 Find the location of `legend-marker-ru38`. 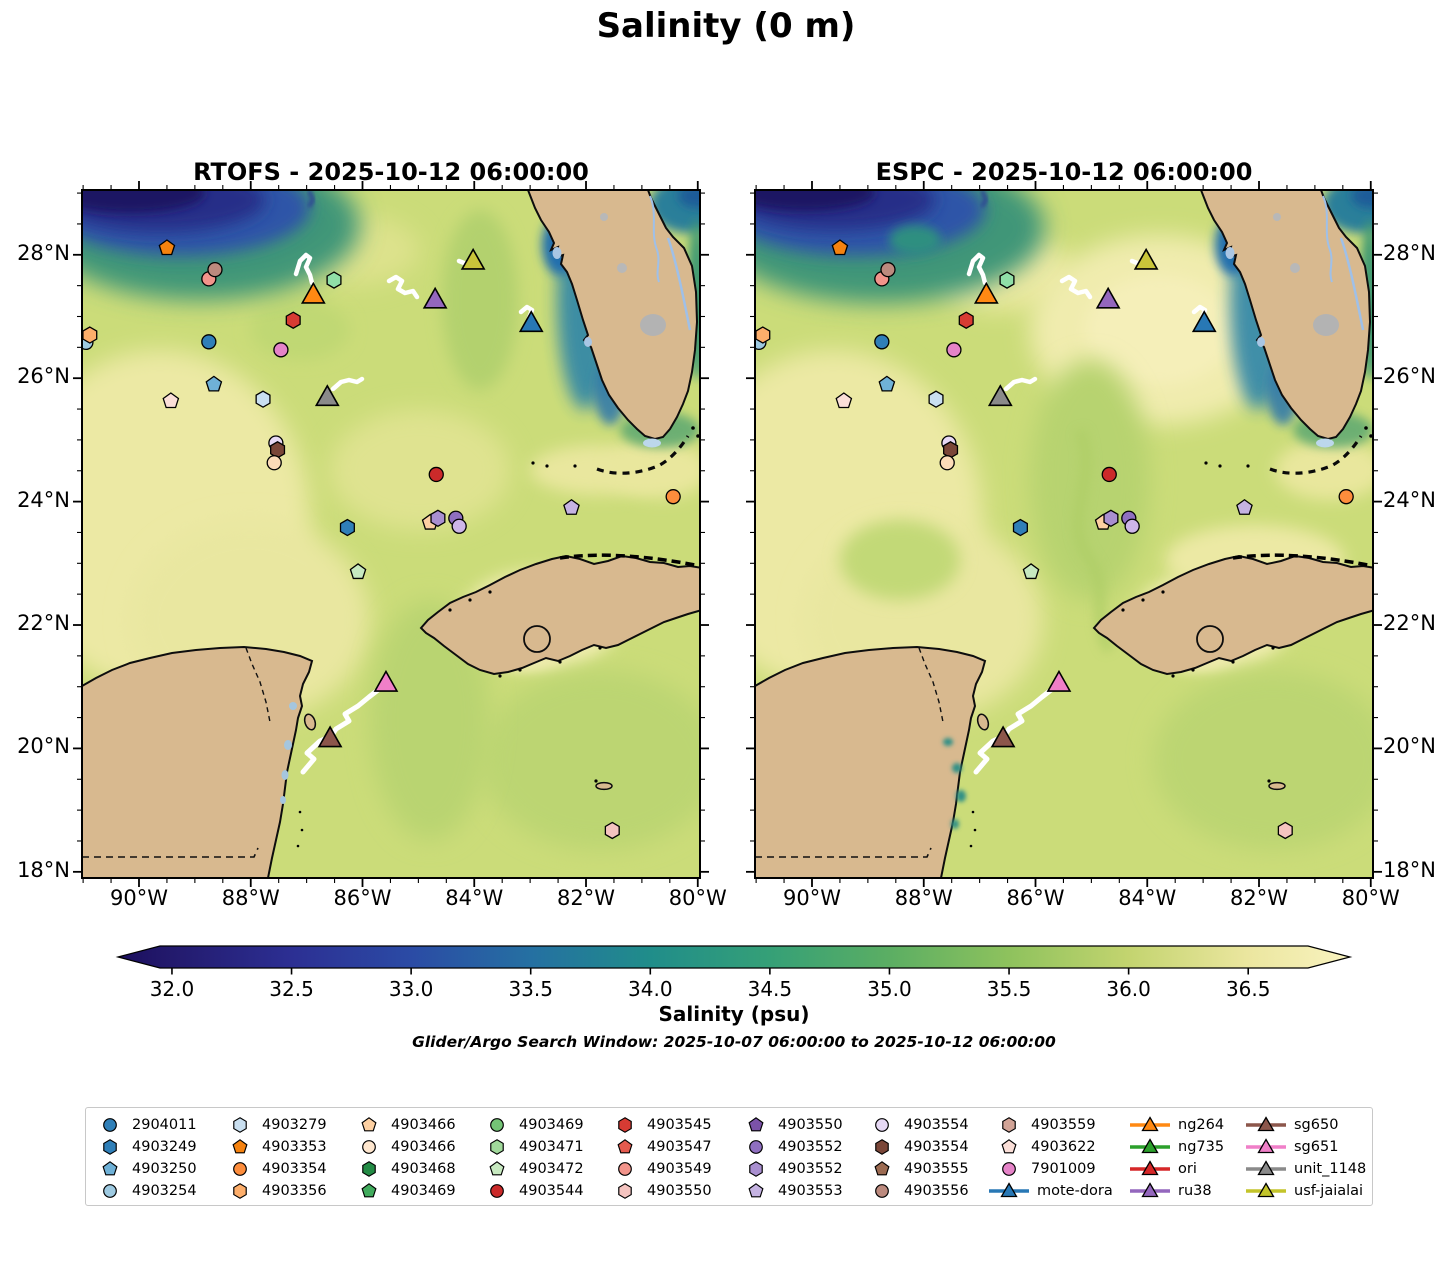

legend-marker-ru38 is located at coordinates (1150, 1190).